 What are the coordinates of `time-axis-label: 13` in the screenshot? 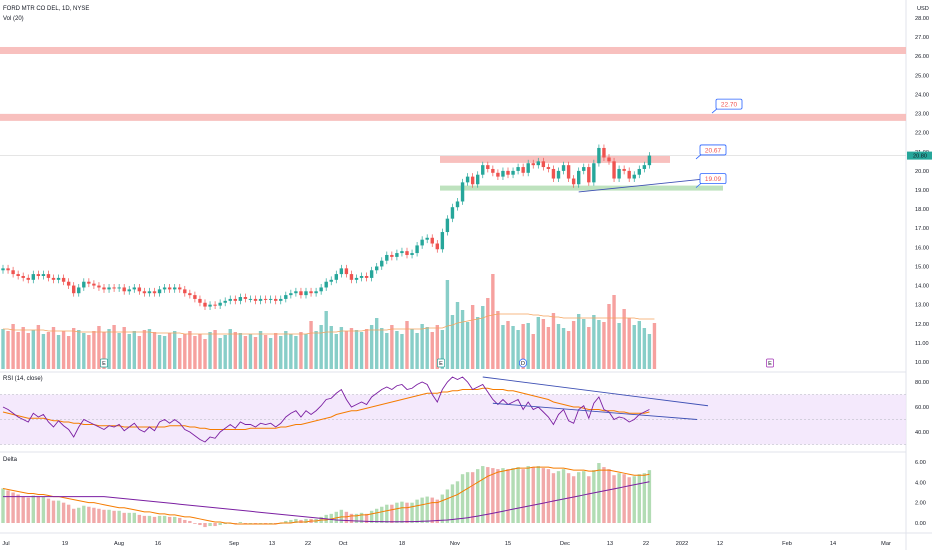 It's located at (272, 544).